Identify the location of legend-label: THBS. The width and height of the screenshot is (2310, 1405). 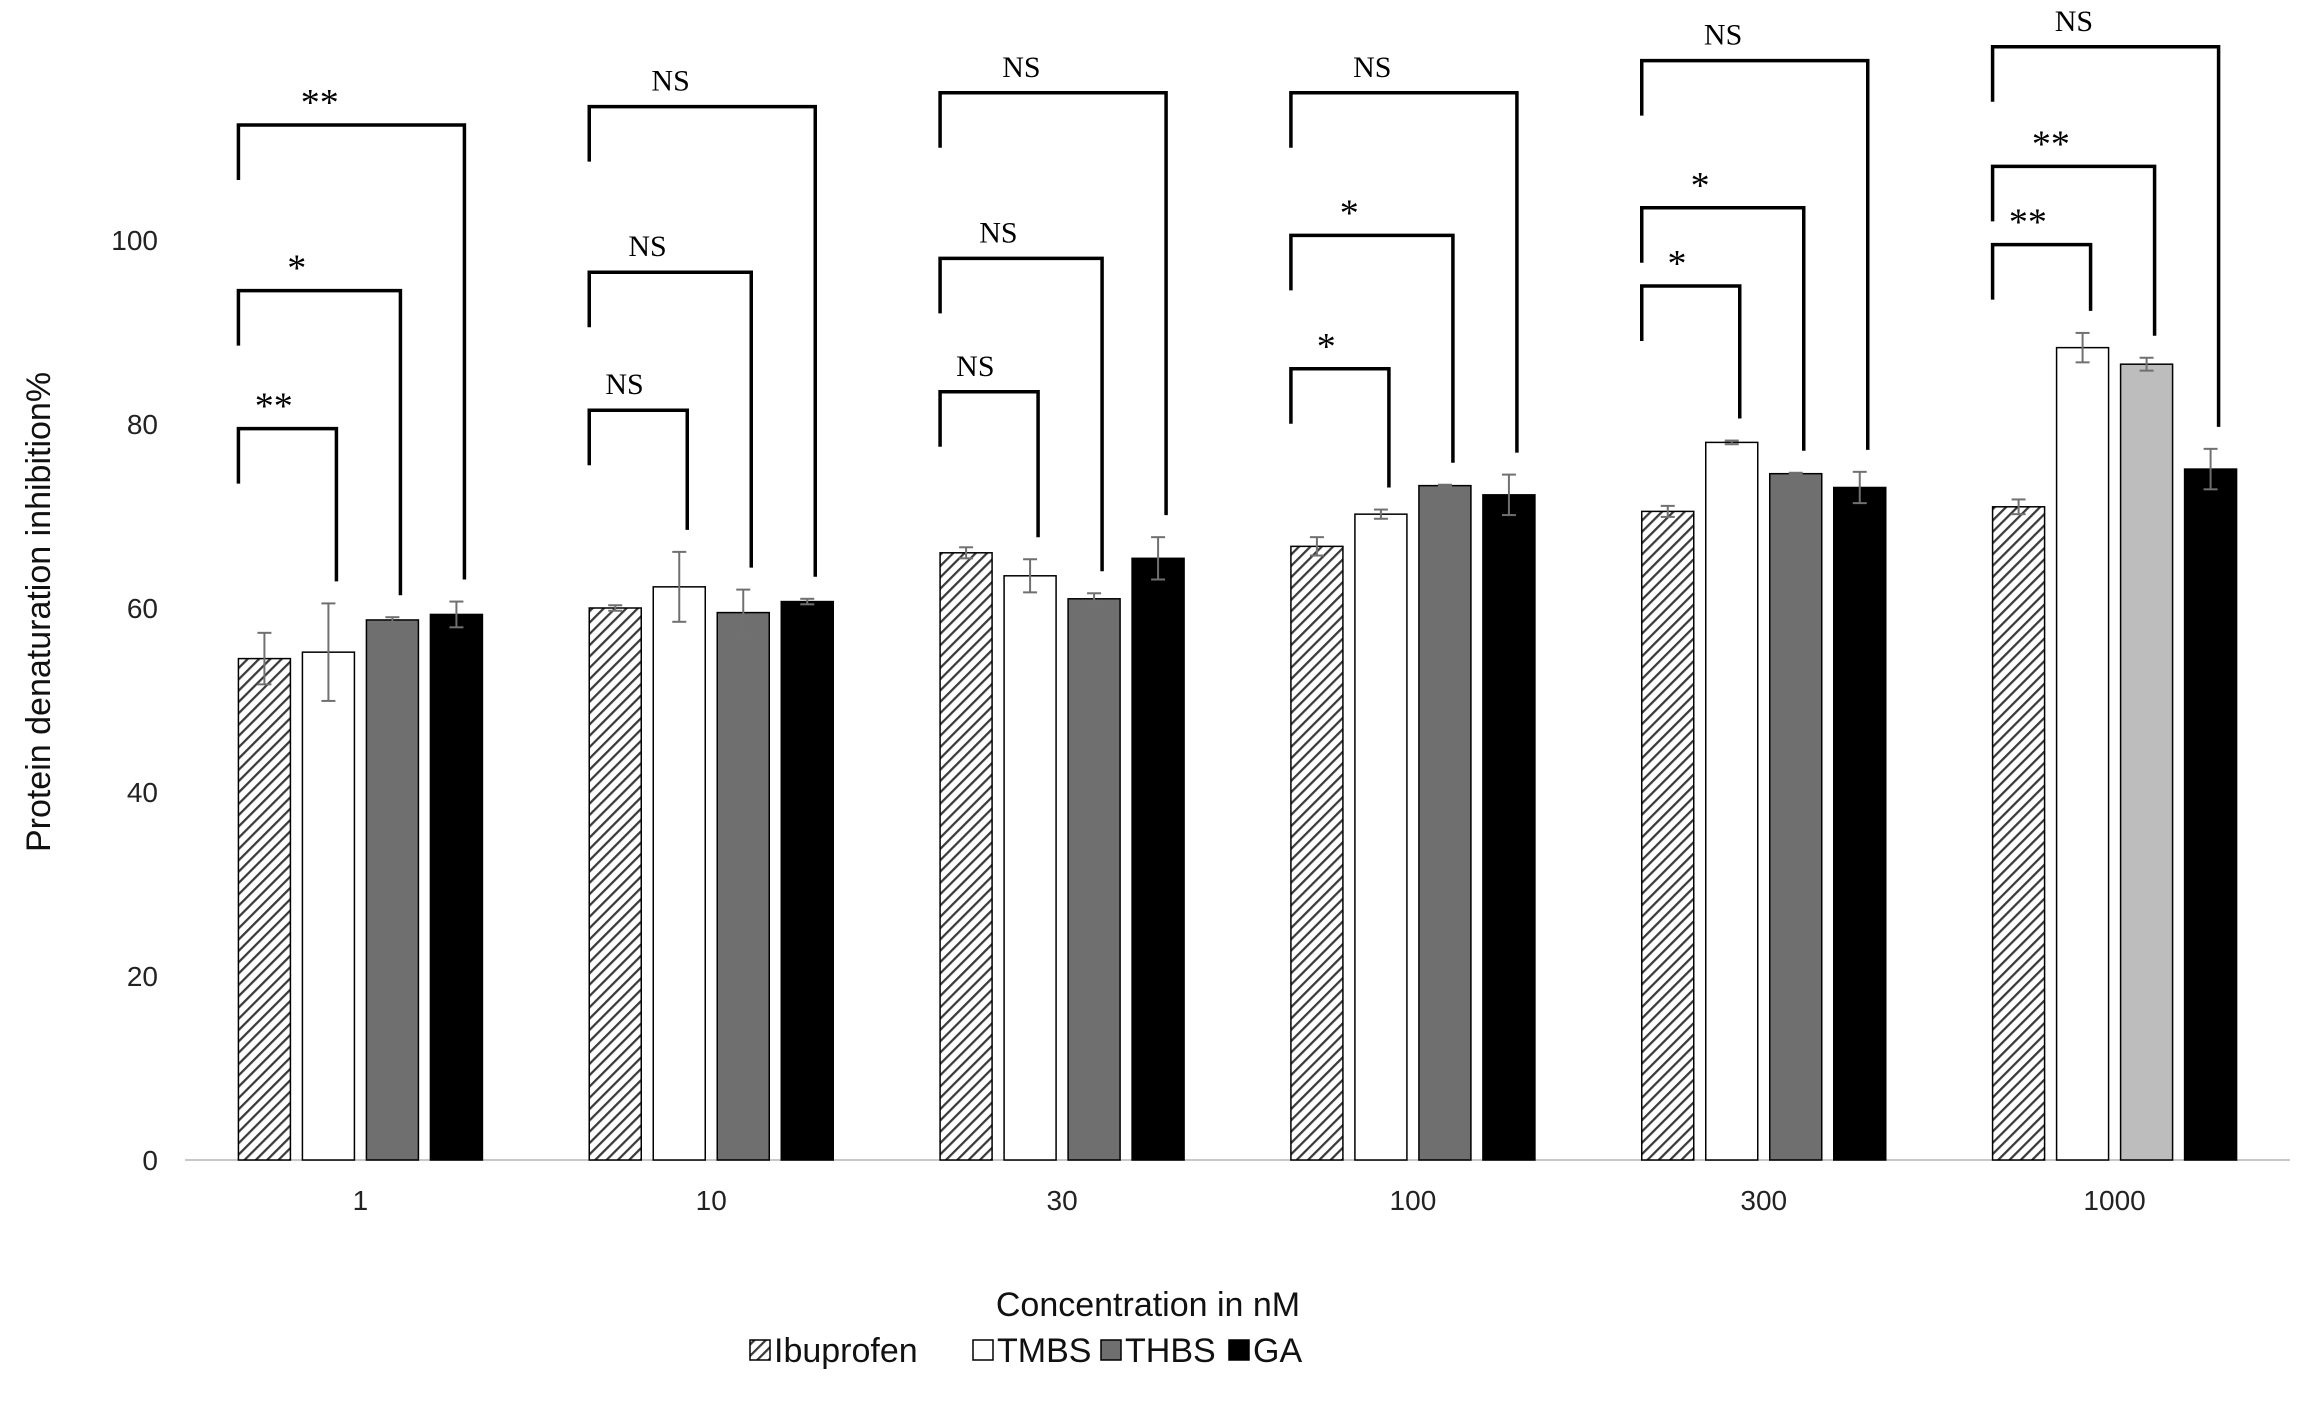
(1170, 1351).